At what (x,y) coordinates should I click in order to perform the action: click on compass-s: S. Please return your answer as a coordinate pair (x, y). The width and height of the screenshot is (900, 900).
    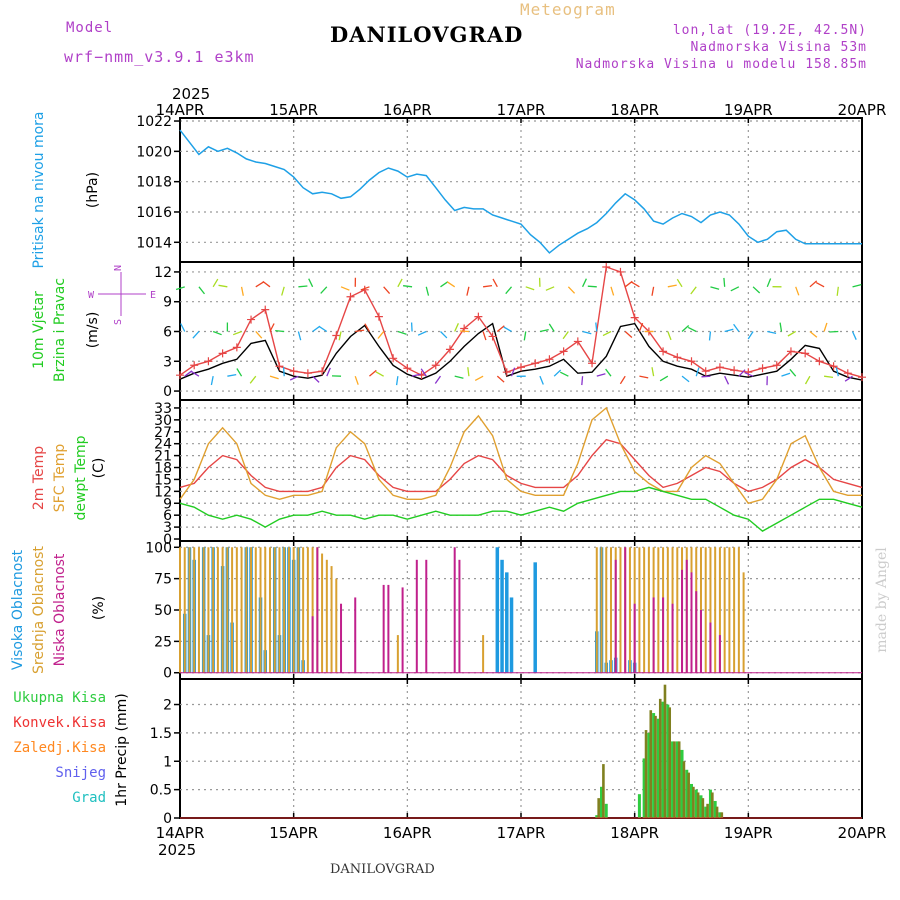
    Looking at the image, I should click on (118, 322).